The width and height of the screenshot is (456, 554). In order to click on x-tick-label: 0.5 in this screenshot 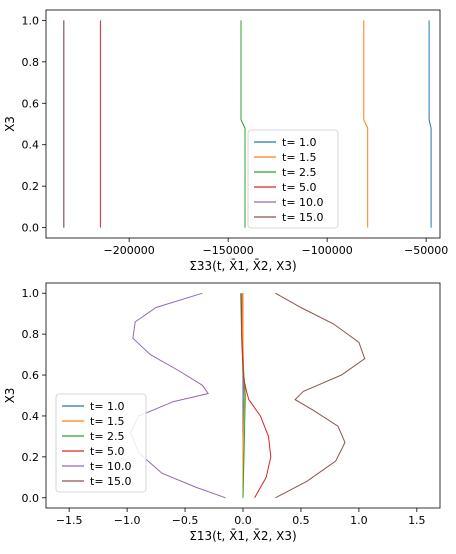, I will do `click(301, 520)`.